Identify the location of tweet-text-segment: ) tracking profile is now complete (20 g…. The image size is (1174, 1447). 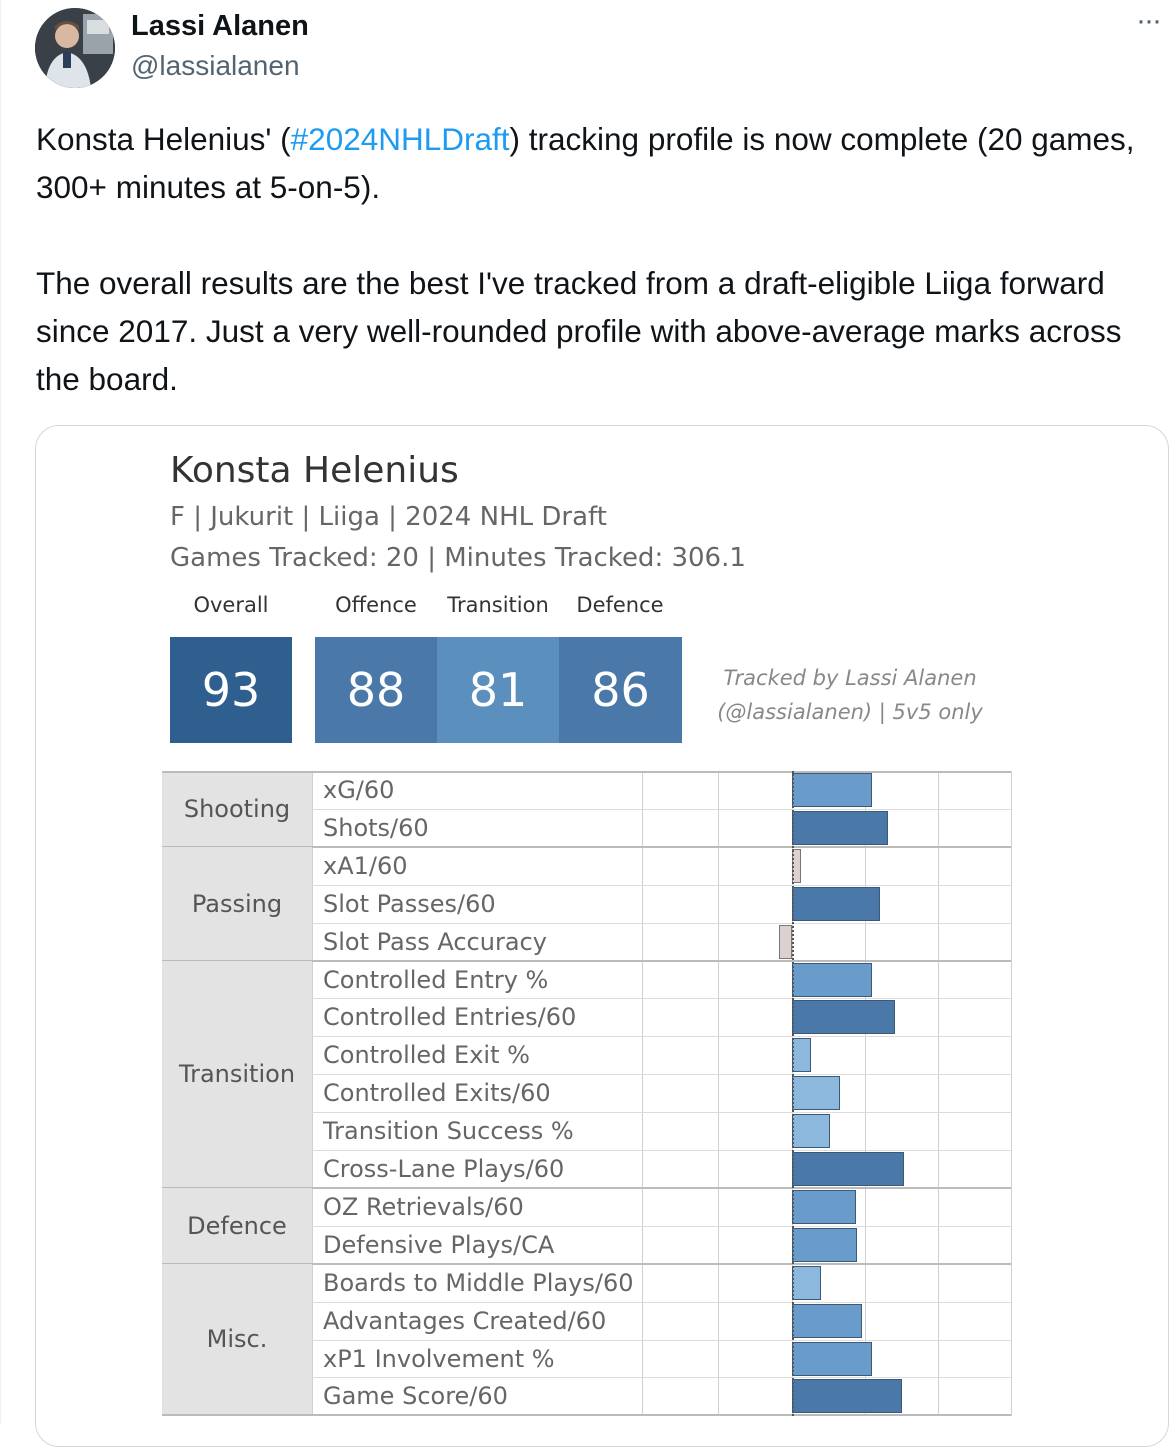
(585, 163).